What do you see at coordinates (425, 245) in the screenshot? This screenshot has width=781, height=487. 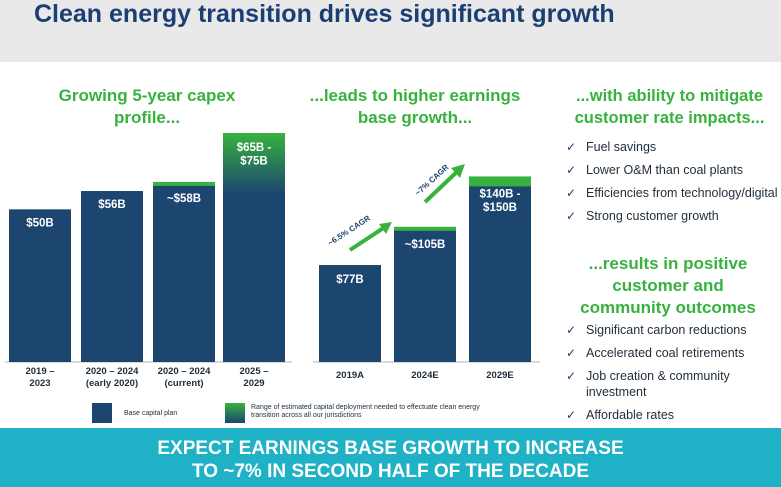 I see `earnings-data-label: ~$105B` at bounding box center [425, 245].